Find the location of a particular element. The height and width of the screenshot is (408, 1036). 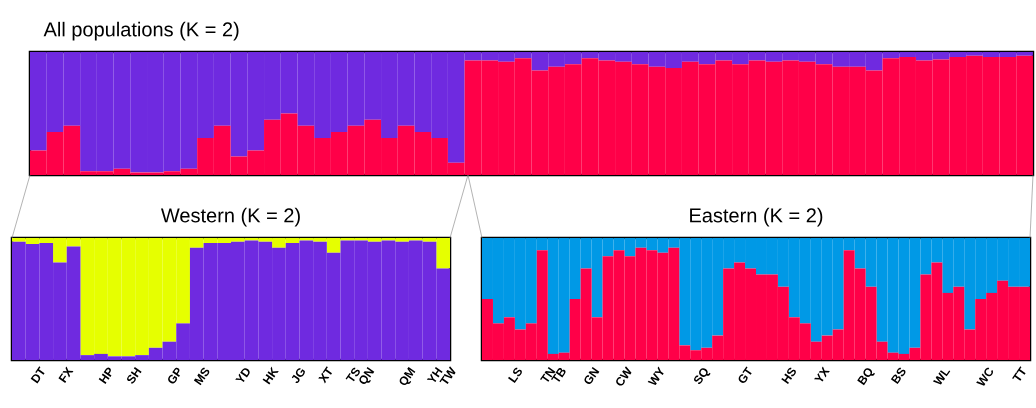

x-tick-label: WL is located at coordinates (942, 377).